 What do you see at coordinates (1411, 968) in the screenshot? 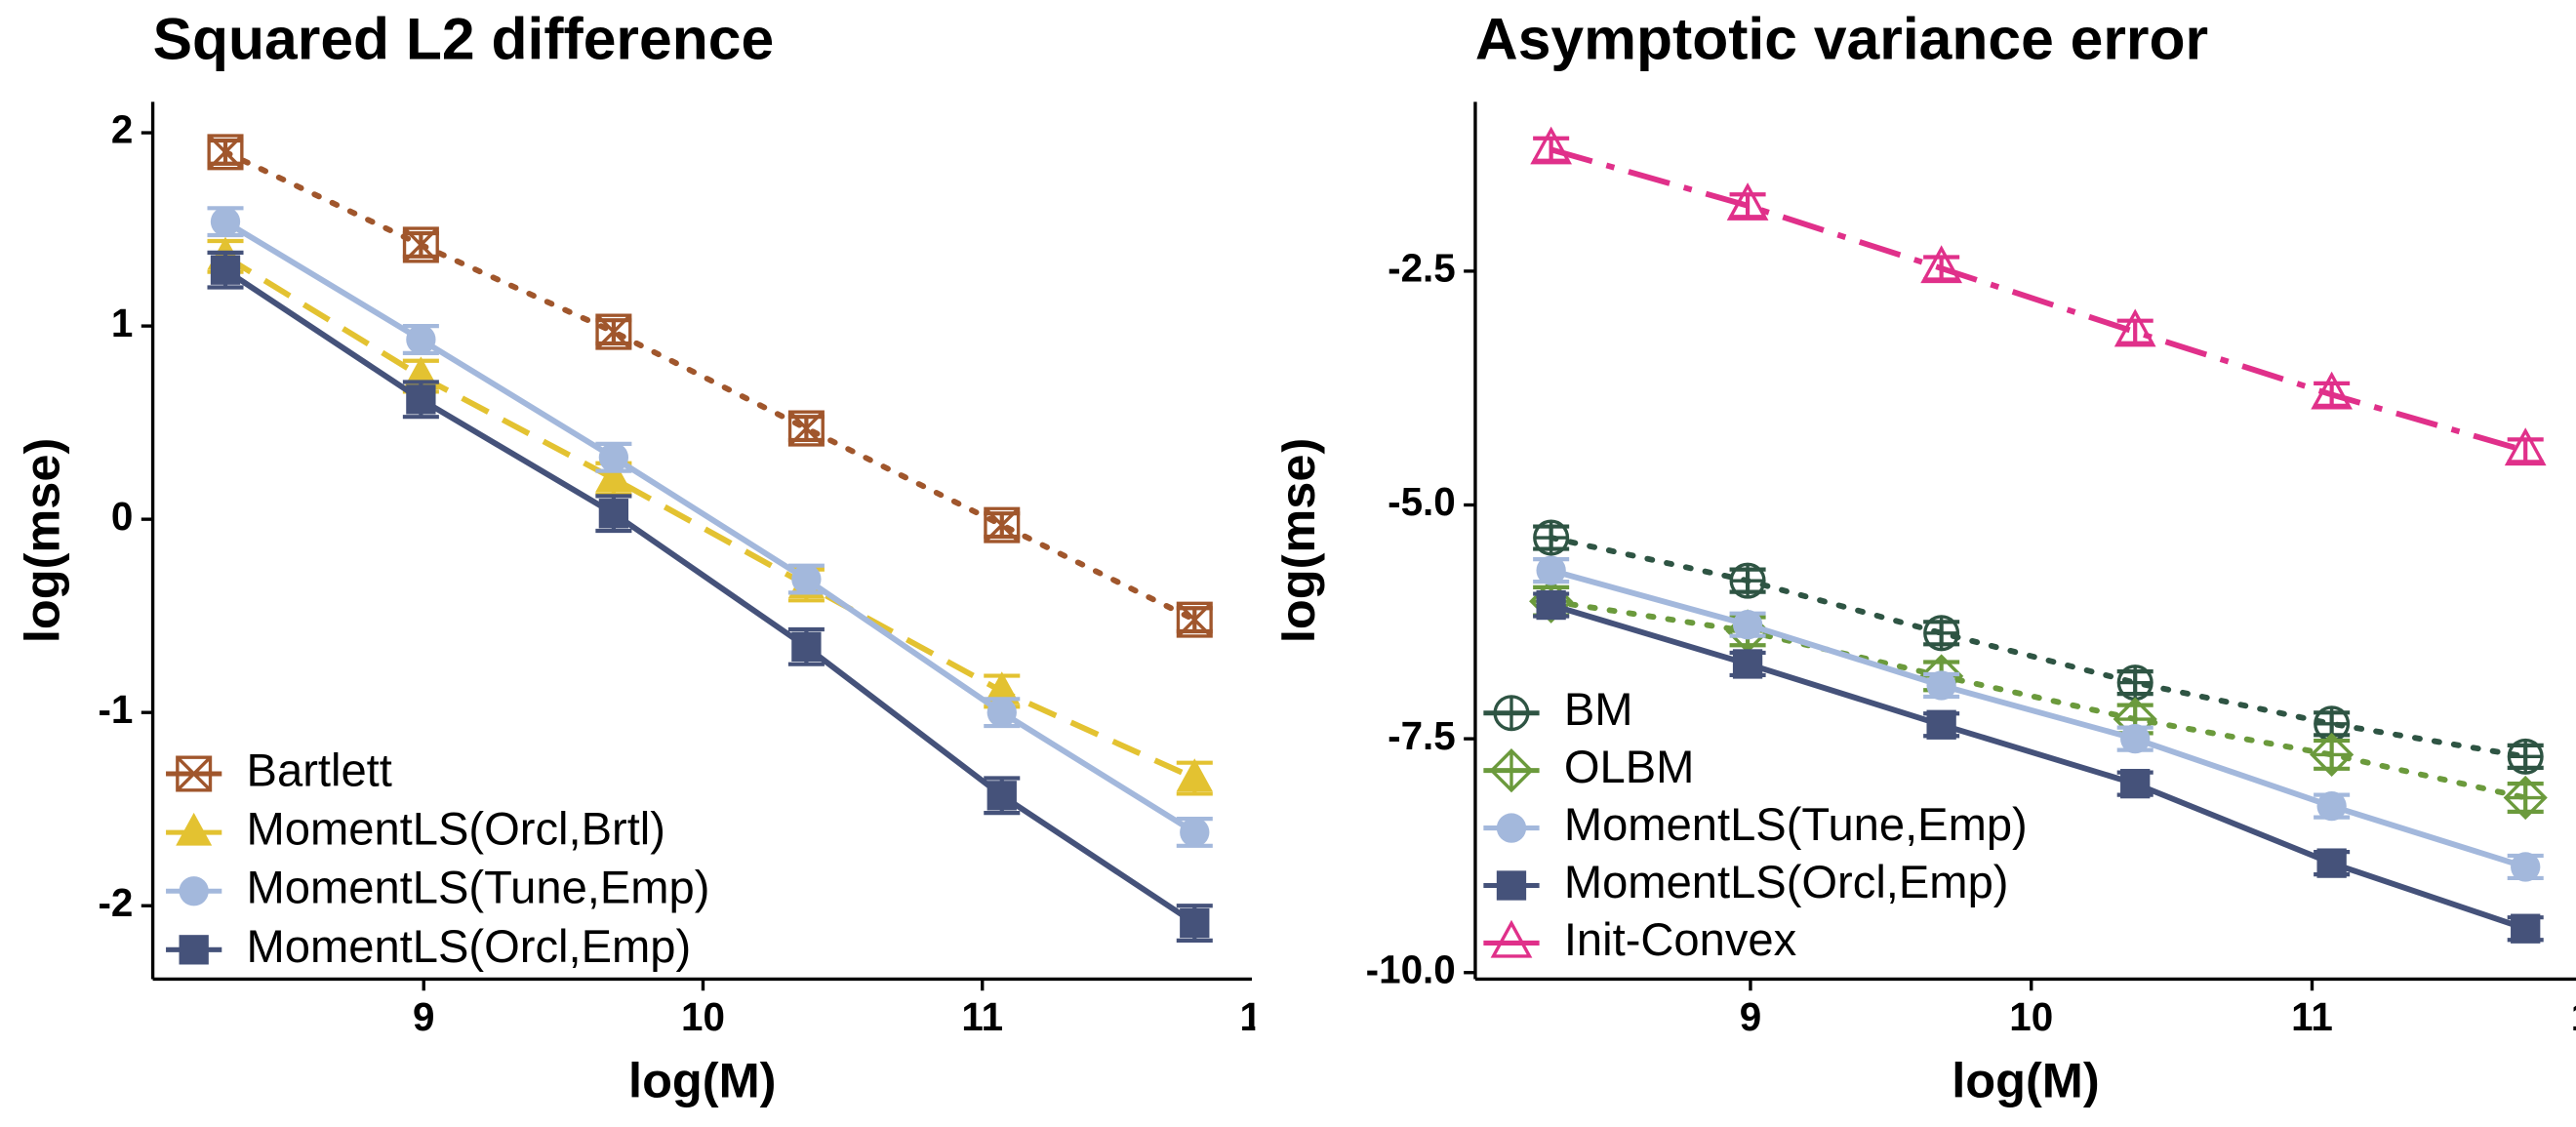
I see `y-tick-label: -10.0` at bounding box center [1411, 968].